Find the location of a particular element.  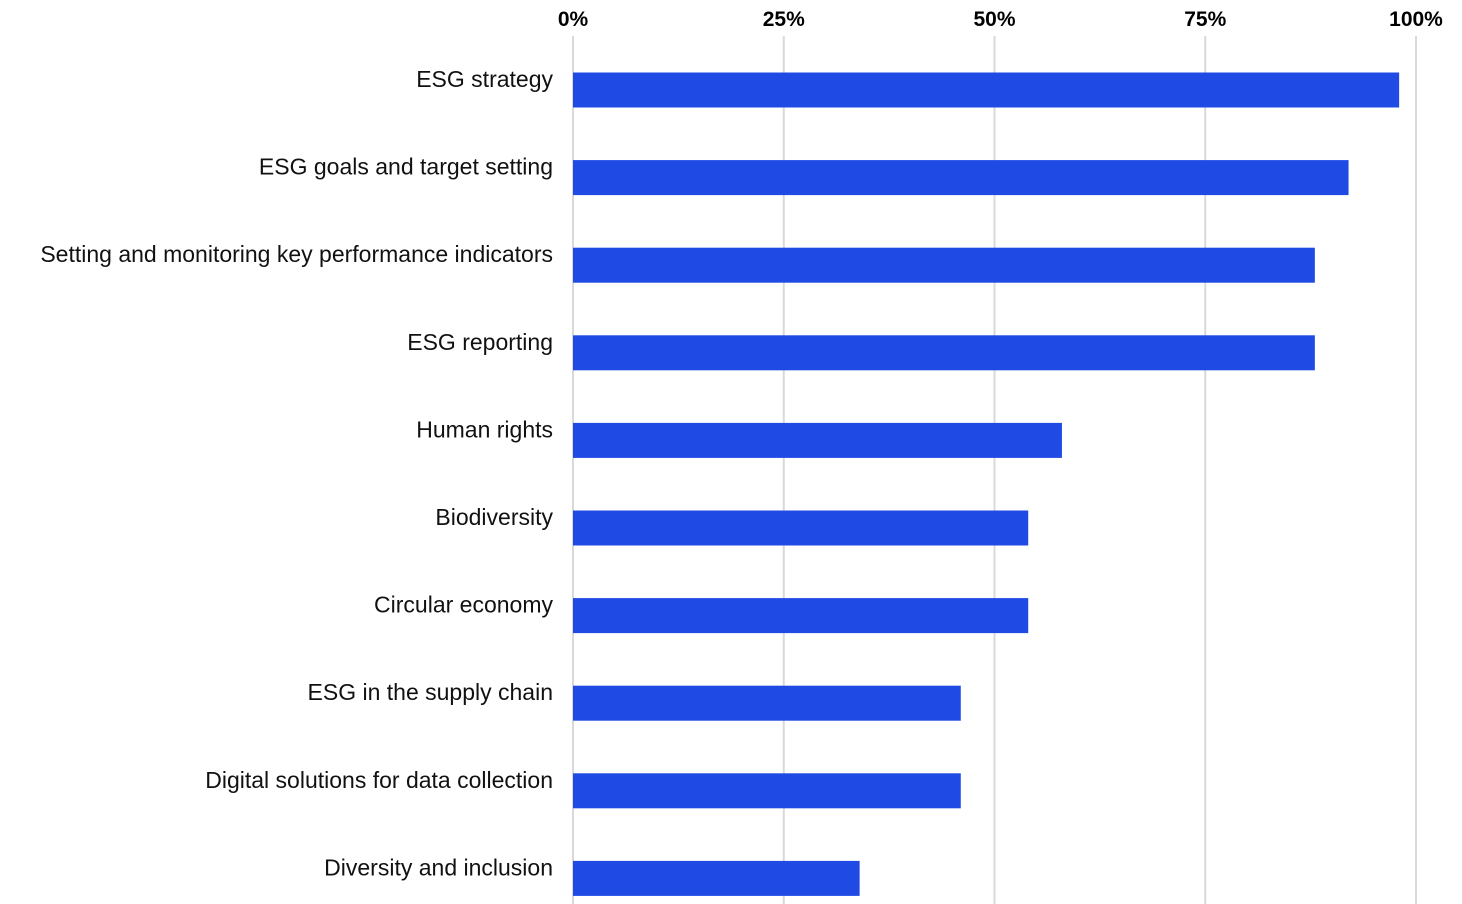

category-label: ESG reporting is located at coordinates (480, 342).